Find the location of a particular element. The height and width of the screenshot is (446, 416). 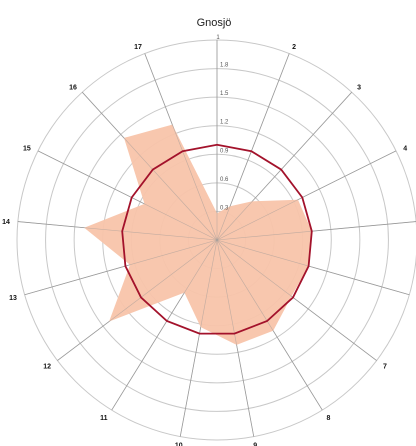

spoke-label: 4 is located at coordinates (405, 148).